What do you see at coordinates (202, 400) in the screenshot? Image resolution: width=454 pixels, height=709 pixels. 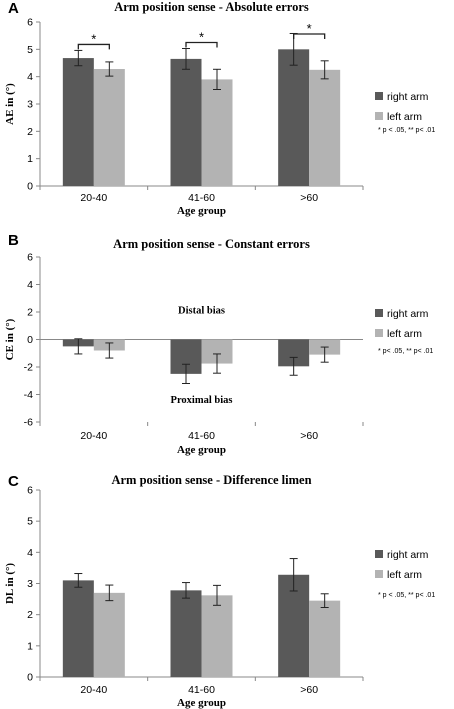 I see `annotation-proximal-bias: Proximal bias` at bounding box center [202, 400].